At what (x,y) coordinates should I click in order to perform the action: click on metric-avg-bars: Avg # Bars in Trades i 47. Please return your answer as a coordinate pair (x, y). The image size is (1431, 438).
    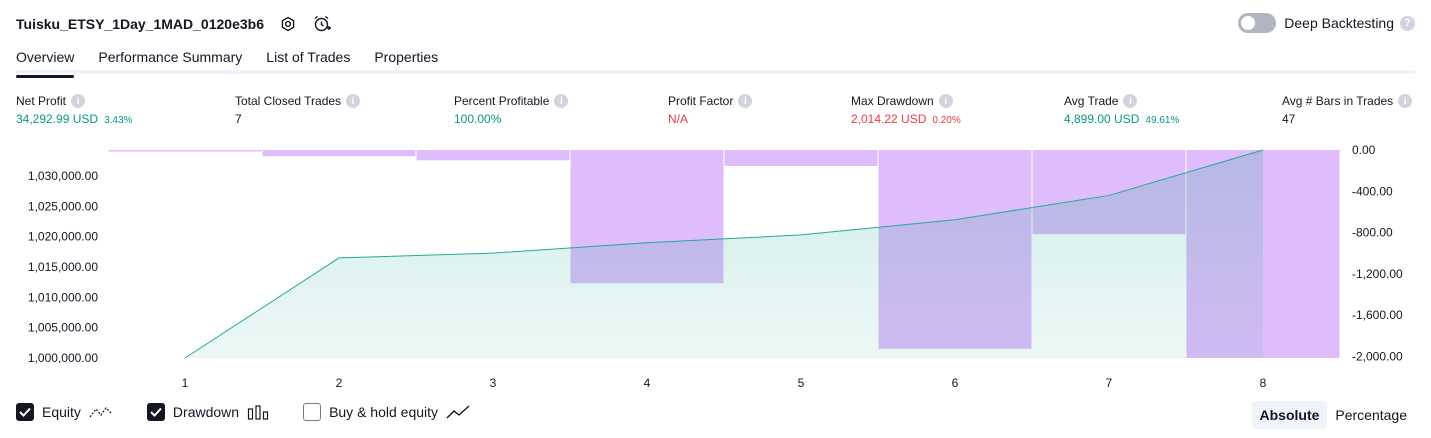
    Looking at the image, I should click on (1347, 109).